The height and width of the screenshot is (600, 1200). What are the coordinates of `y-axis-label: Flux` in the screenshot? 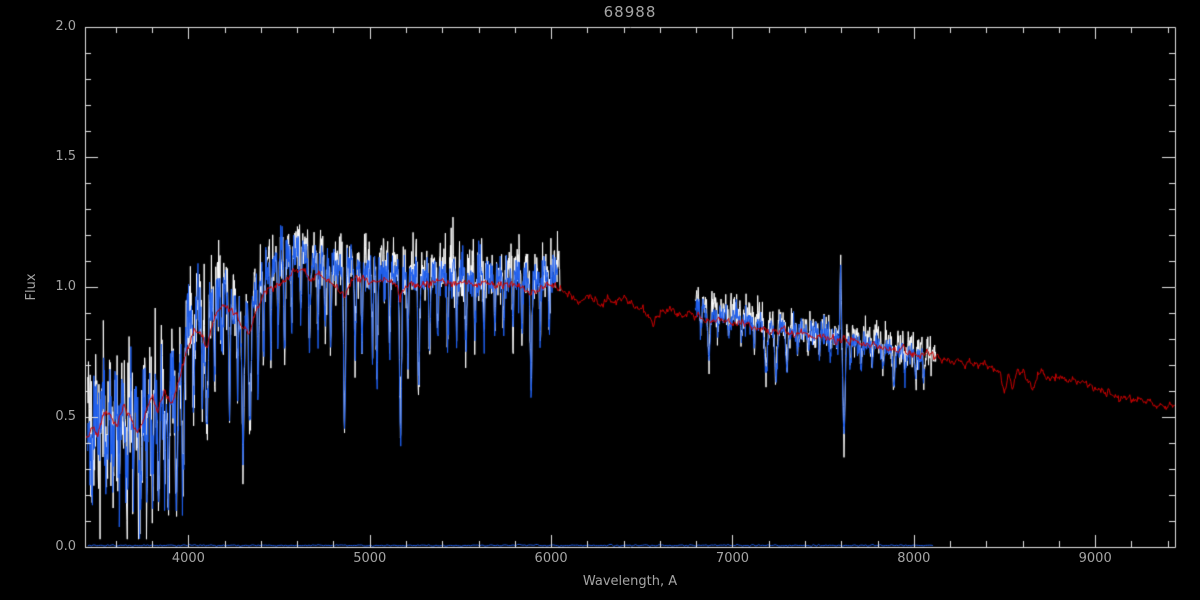 It's located at (31, 287).